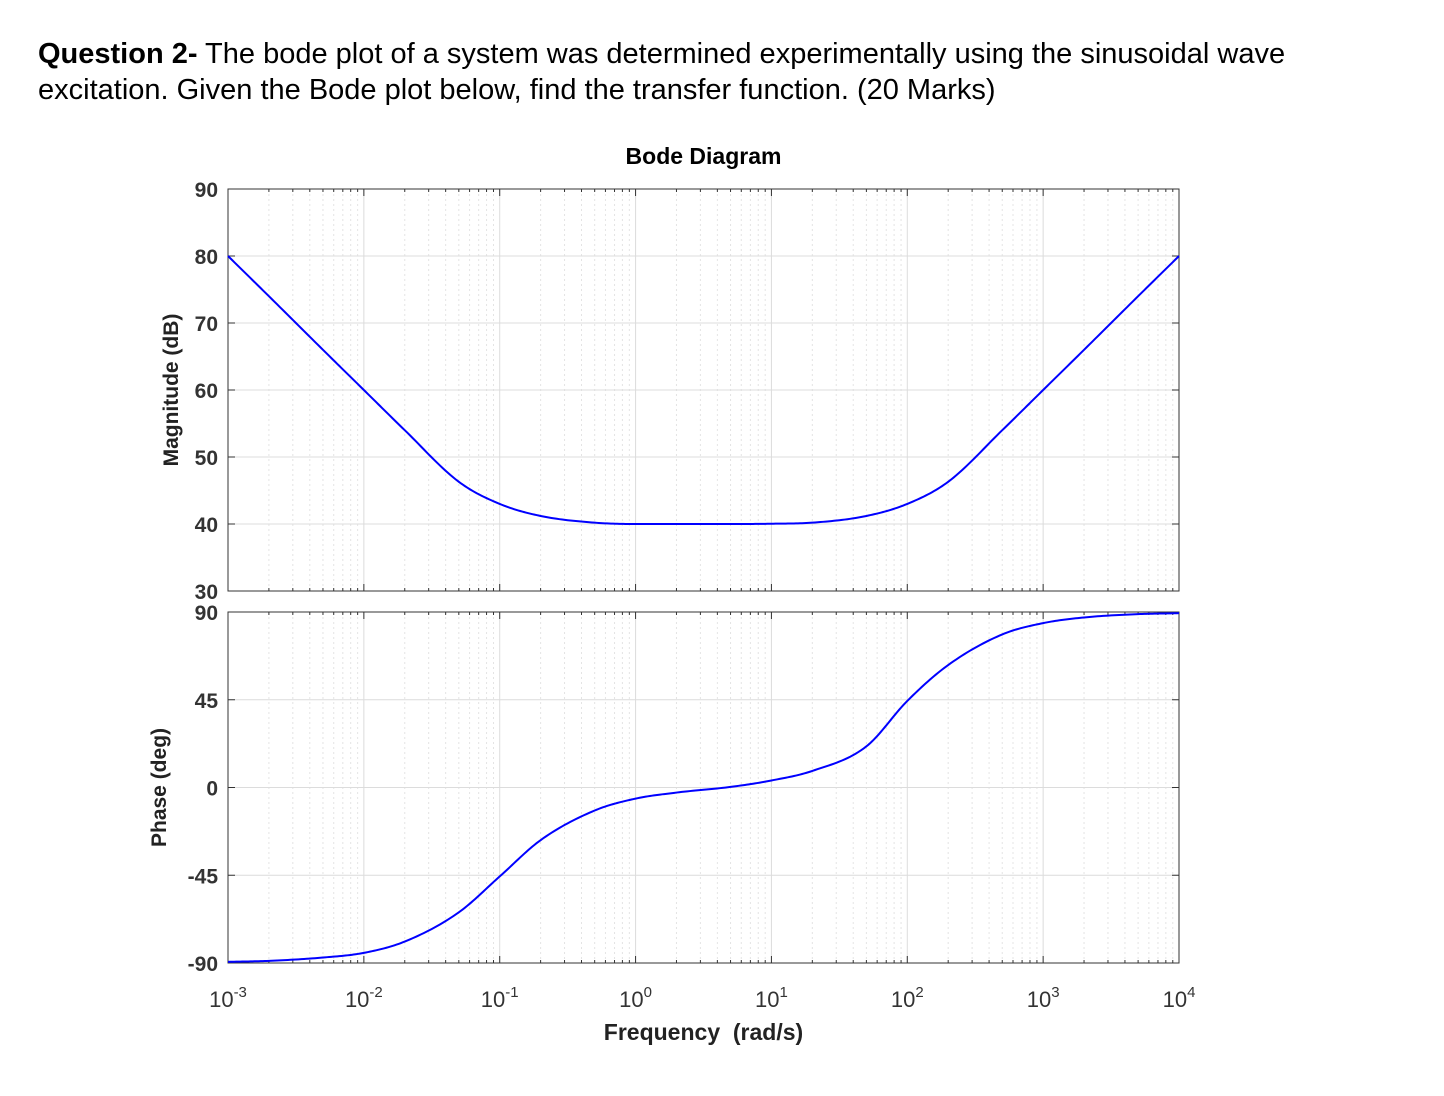  What do you see at coordinates (635, 998) in the screenshot?
I see `xtick-label: 10⁰` at bounding box center [635, 998].